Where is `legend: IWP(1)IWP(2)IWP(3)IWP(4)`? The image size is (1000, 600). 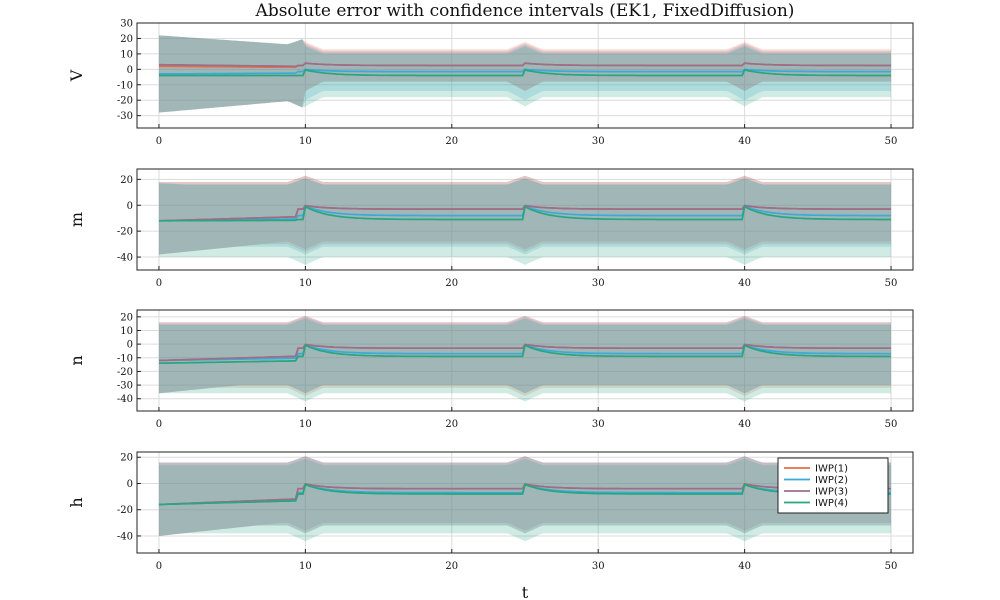 legend: IWP(1)IWP(2)IWP(3)IWP(4) is located at coordinates (833, 485).